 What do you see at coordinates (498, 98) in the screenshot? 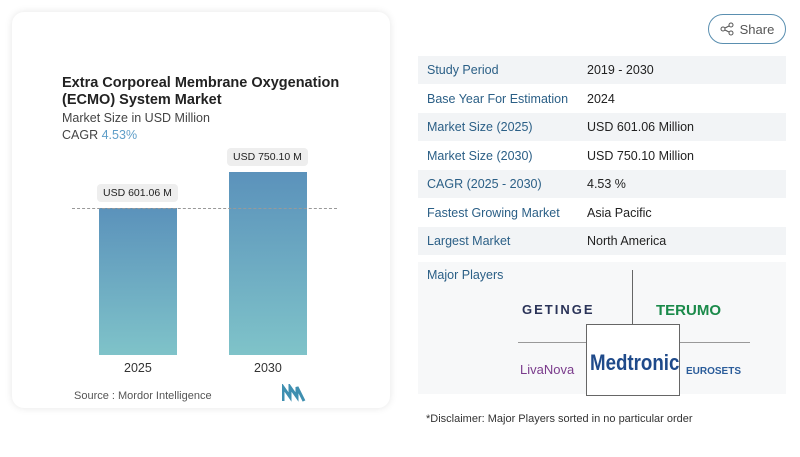
I see `info-key: Base Year For Estimation` at bounding box center [498, 98].